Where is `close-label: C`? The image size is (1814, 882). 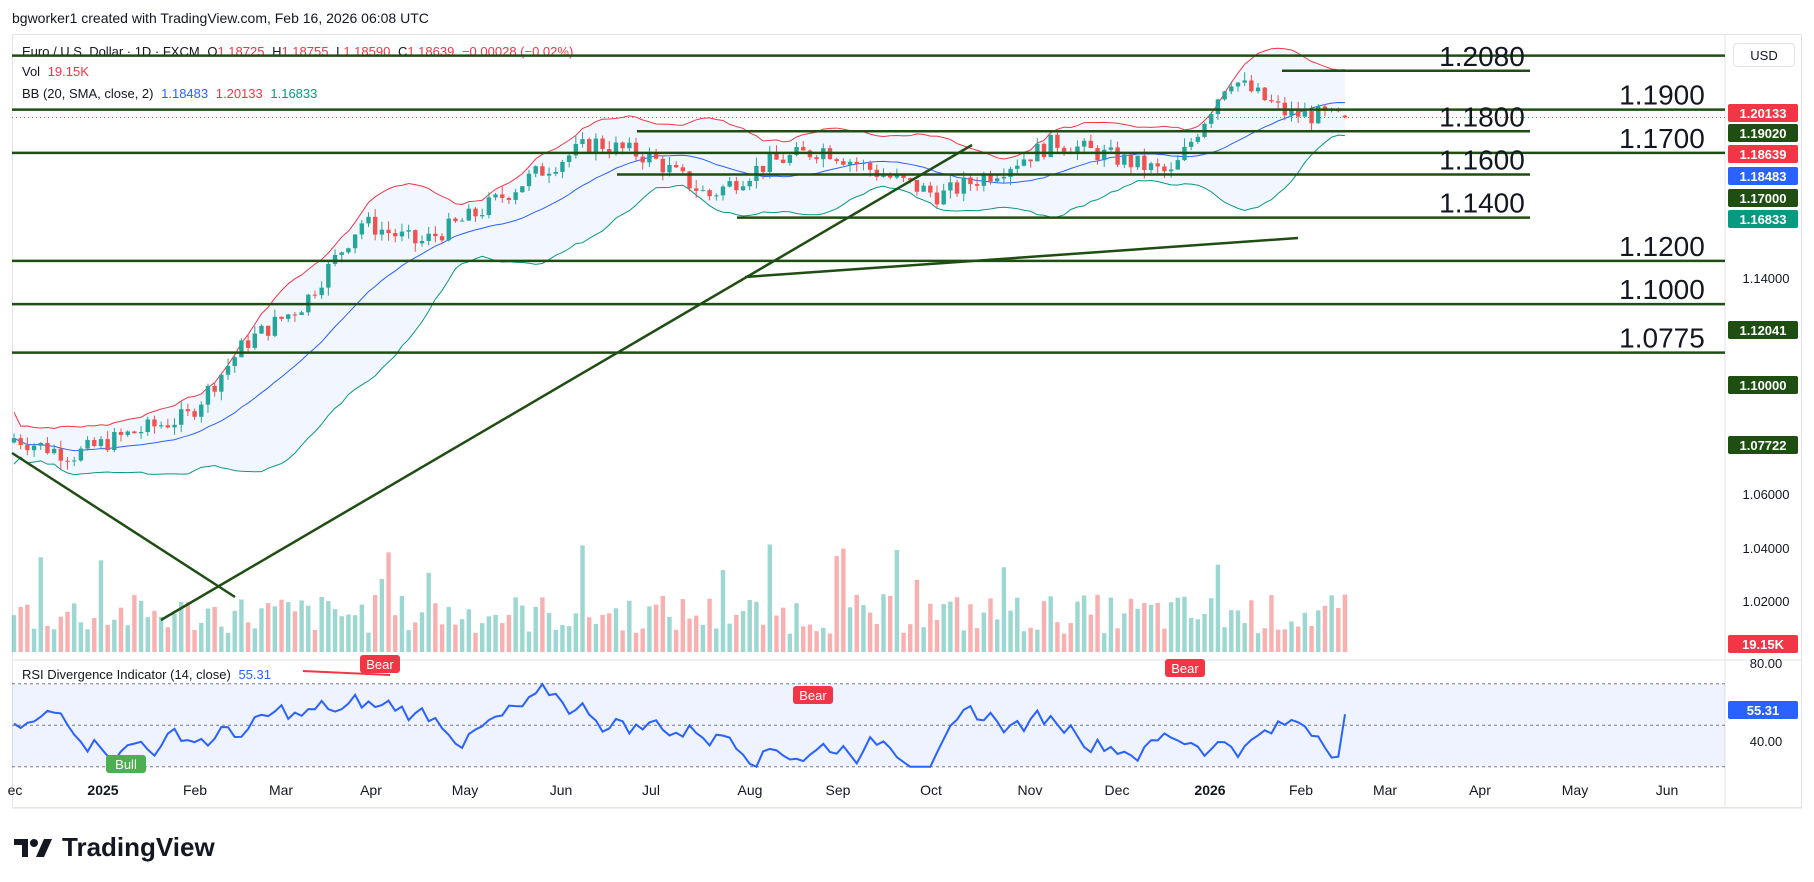 close-label: C is located at coordinates (402, 51).